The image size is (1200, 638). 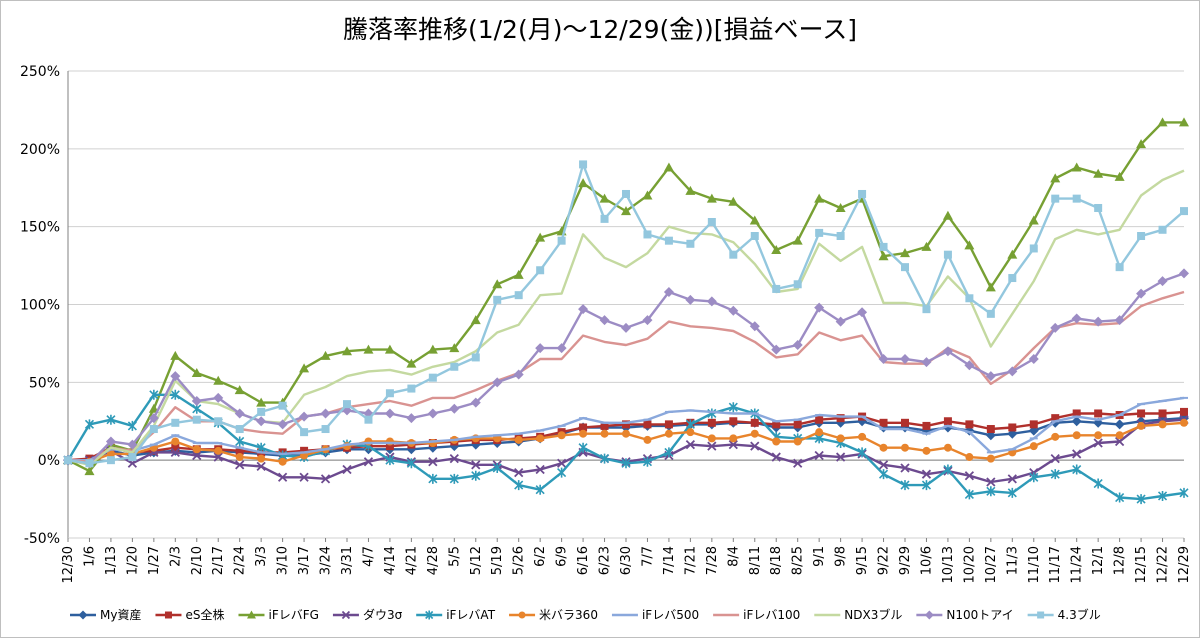 I want to click on legend-label: NDX3ブル, so click(x=873, y=614).